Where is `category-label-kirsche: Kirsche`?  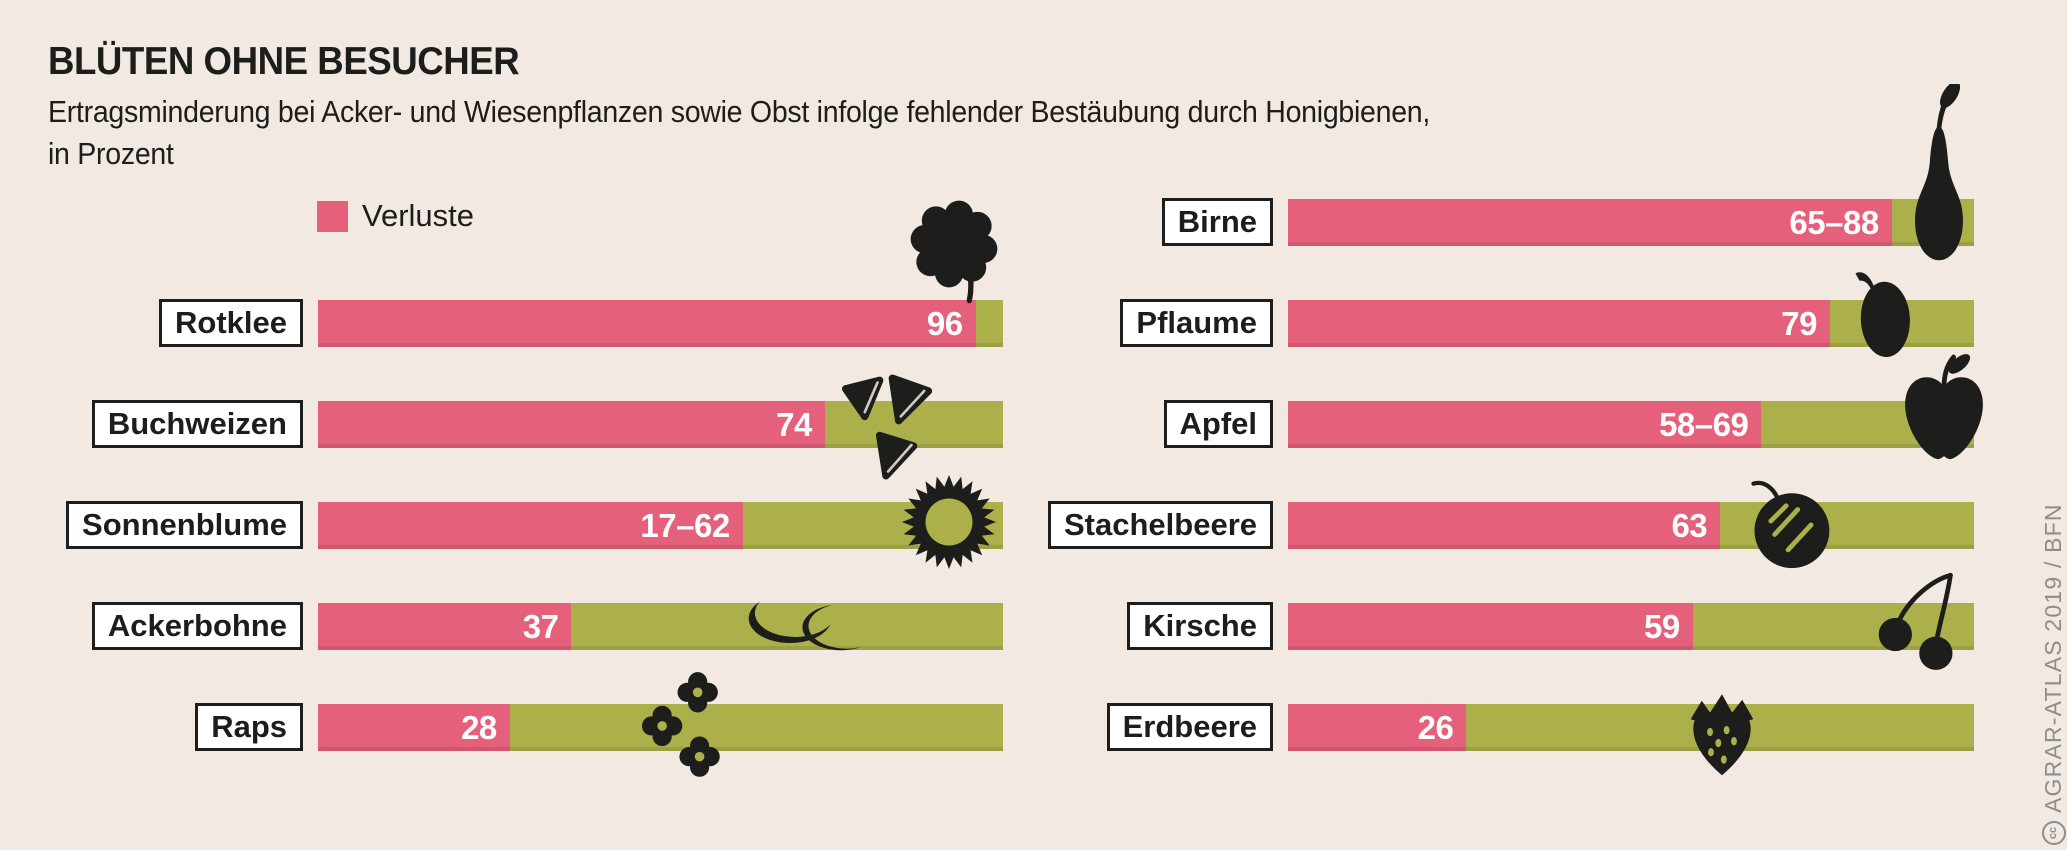 category-label-kirsche: Kirsche is located at coordinates (1200, 626).